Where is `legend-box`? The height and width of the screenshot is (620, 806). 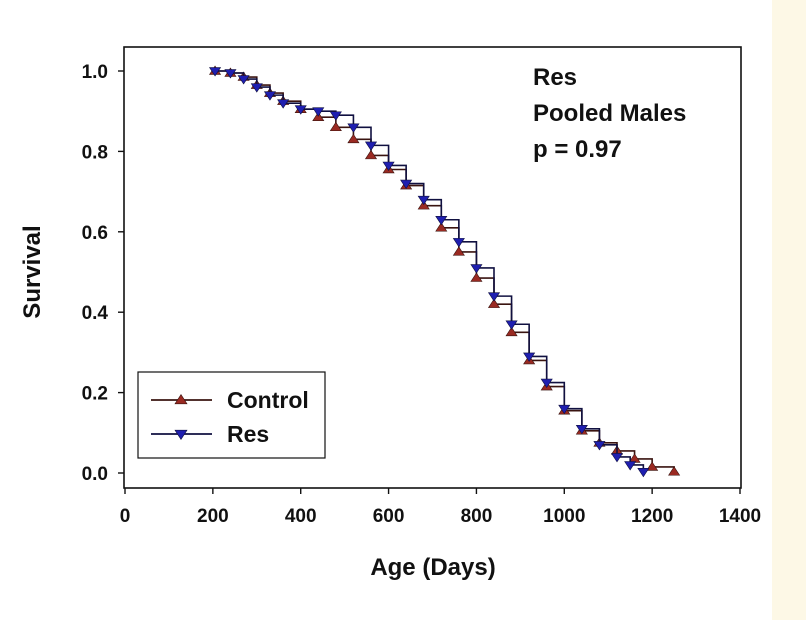 legend-box is located at coordinates (231, 415).